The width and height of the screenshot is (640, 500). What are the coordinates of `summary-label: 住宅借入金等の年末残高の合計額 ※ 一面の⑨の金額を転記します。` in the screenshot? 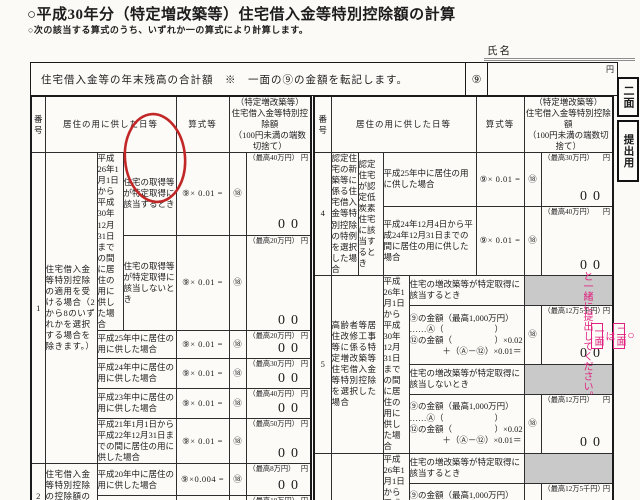 It's located at (224, 80).